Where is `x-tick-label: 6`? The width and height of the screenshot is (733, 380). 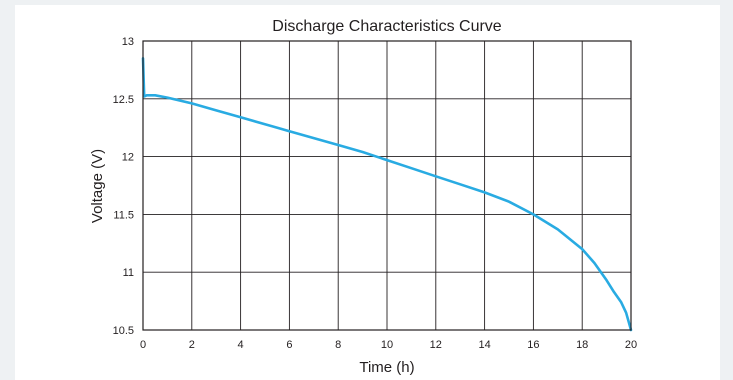 x-tick-label: 6 is located at coordinates (289, 345).